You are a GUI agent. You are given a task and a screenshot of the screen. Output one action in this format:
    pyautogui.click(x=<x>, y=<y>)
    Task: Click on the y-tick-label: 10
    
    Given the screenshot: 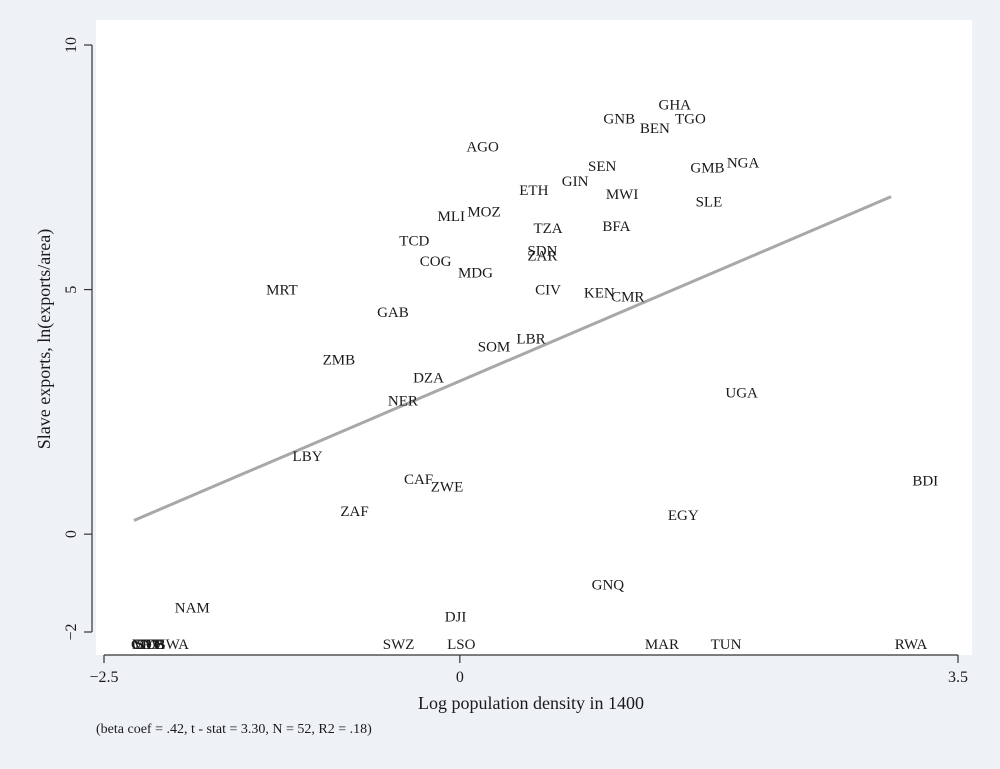 What is the action you would take?
    pyautogui.click(x=71, y=45)
    